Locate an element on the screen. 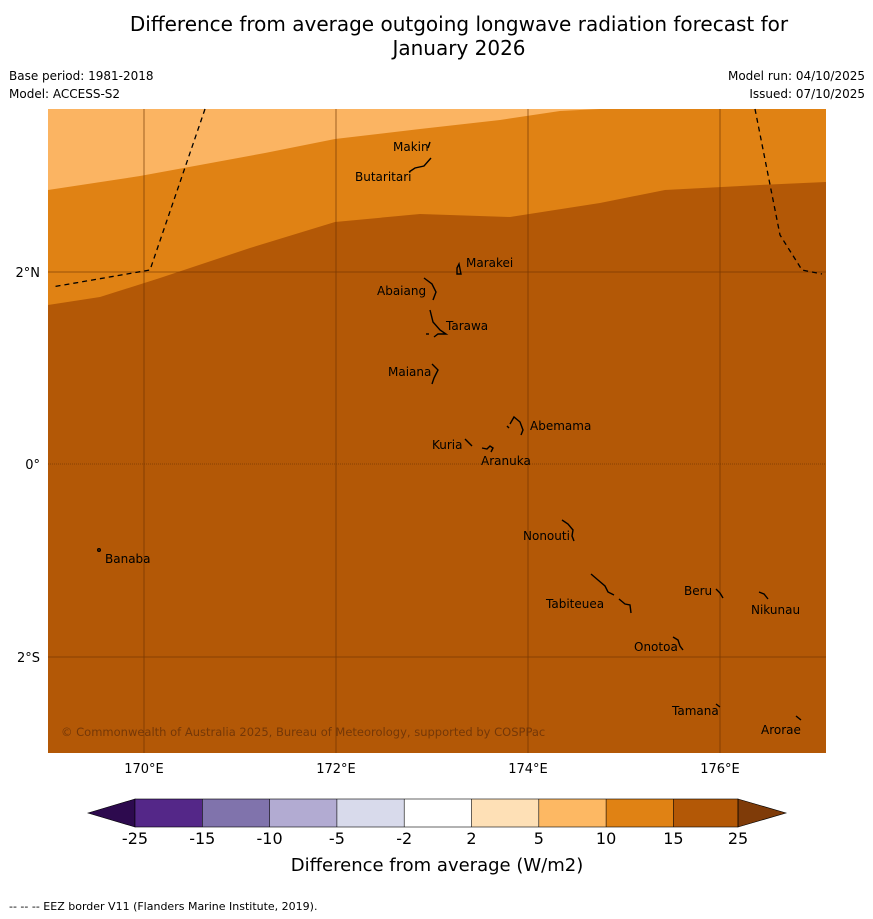 This screenshot has width=873, height=919. island-label-onotoa: Onotoa is located at coordinates (656, 647).